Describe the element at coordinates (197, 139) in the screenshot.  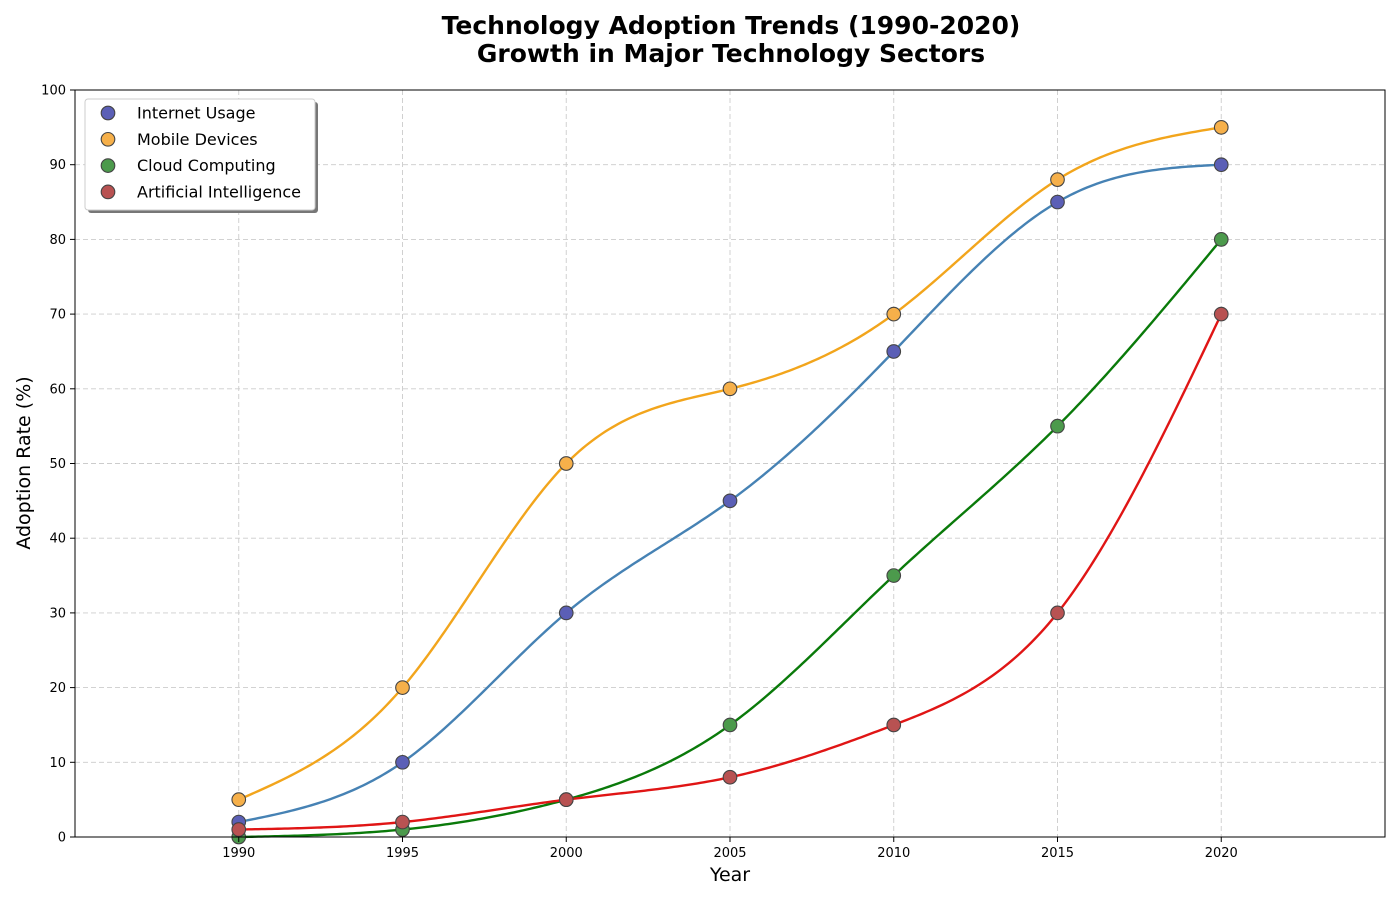
I see `legend-label: Mobile Devices` at that location.